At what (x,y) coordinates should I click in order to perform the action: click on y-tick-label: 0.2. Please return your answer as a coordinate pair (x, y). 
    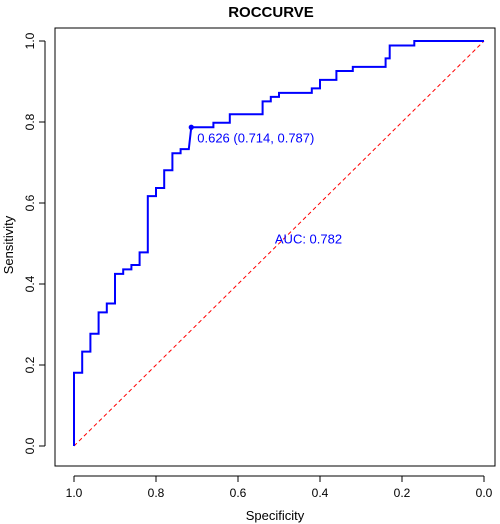
    Looking at the image, I should click on (30, 364).